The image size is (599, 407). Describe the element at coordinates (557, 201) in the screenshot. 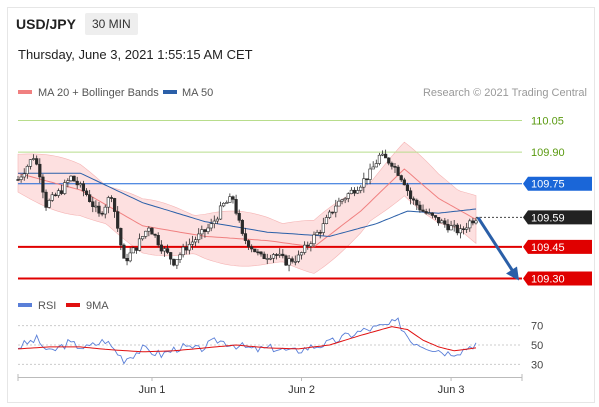

I see `level-labels: 110.05 109.90 109.75 109.59 109.45 109.30` at that location.